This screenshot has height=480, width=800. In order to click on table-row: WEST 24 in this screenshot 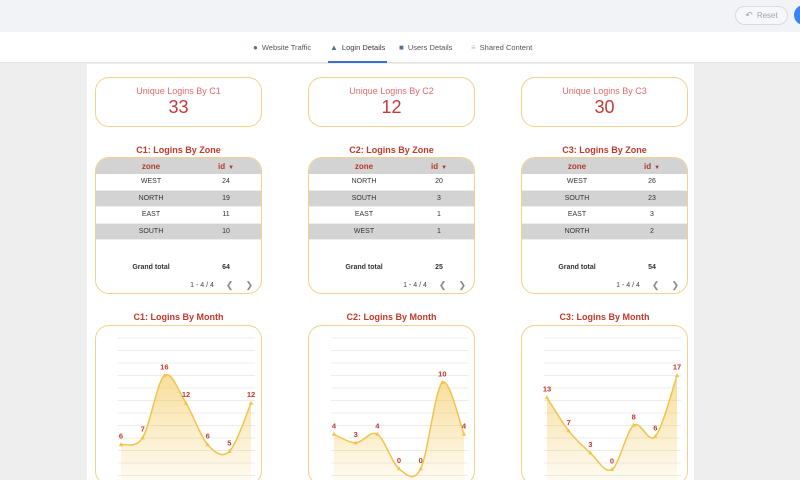, I will do `click(178, 182)`.